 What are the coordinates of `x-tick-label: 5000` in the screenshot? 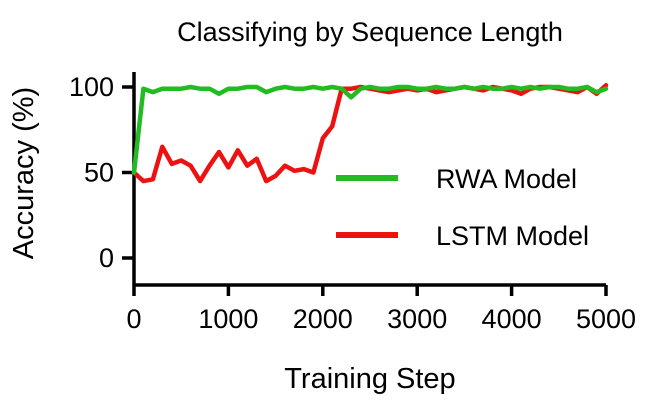 It's located at (606, 319).